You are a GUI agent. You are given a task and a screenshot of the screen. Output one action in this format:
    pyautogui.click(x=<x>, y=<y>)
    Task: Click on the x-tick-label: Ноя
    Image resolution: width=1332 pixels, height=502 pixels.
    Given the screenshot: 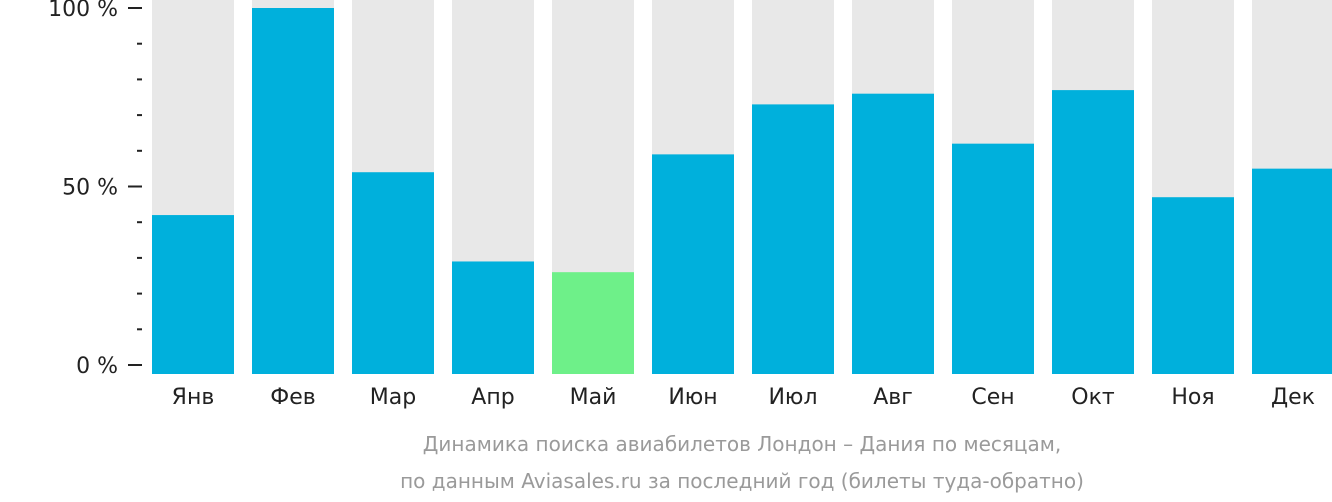 What is the action you would take?
    pyautogui.click(x=1192, y=397)
    